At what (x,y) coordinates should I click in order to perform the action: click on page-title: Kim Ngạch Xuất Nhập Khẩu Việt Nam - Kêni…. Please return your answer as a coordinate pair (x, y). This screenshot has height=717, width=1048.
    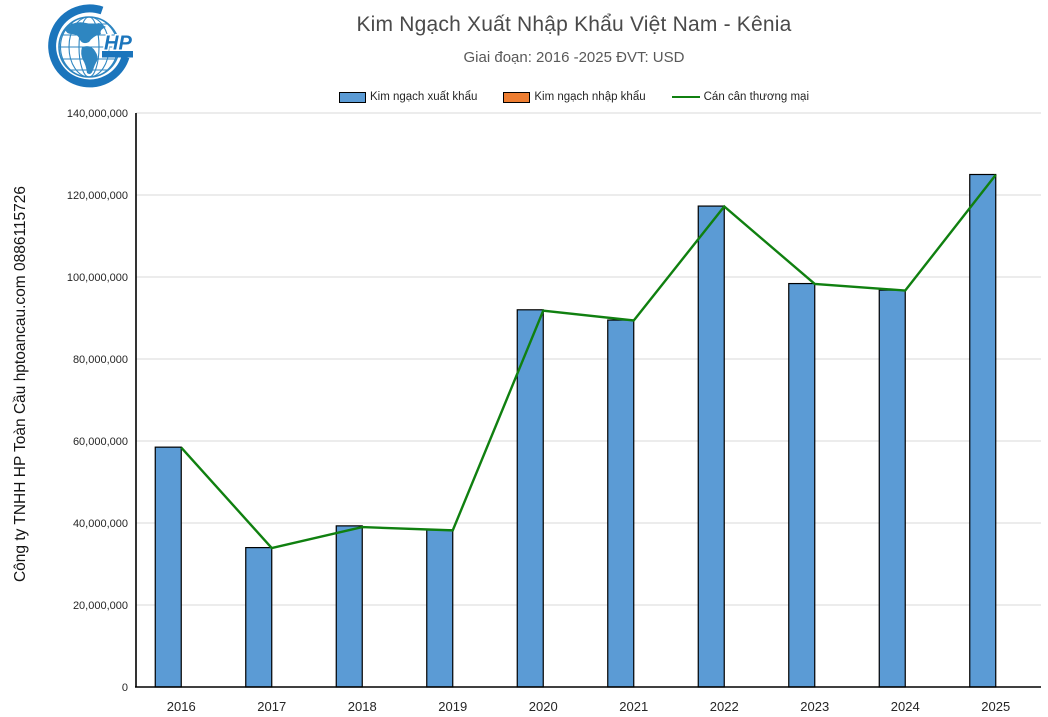
    Looking at the image, I should click on (574, 24).